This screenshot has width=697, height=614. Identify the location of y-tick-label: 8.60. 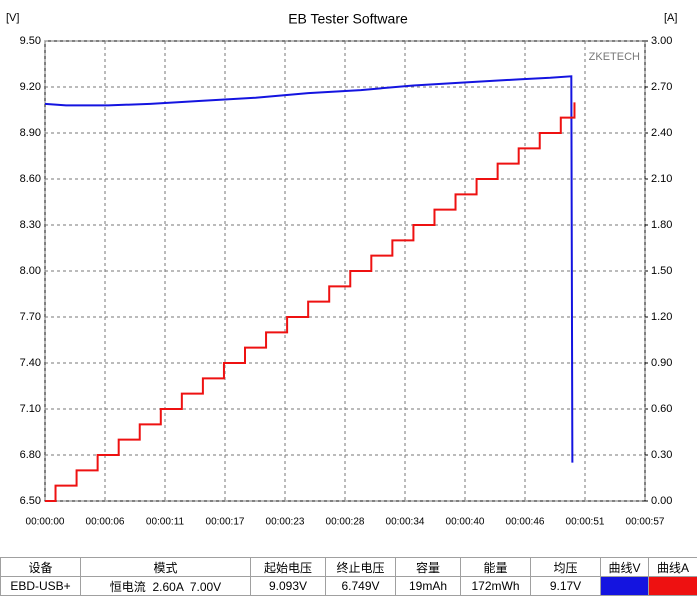
(30, 179).